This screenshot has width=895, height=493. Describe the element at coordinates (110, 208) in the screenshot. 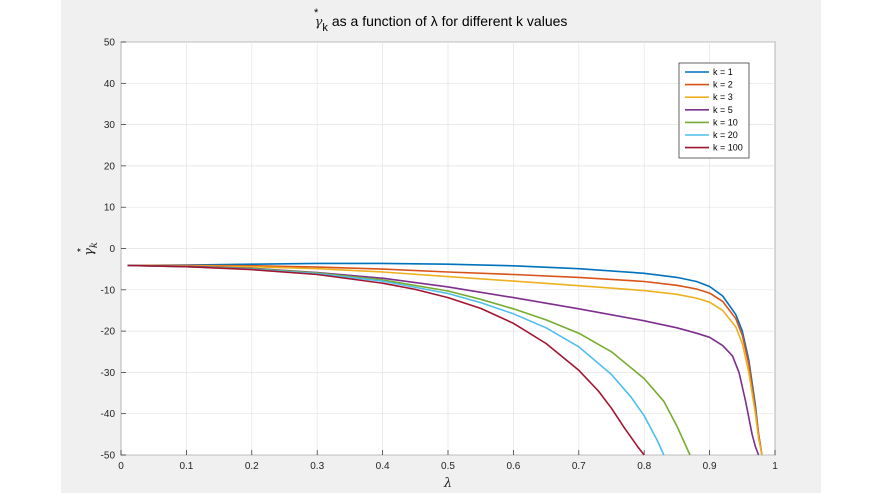

I see `y-tick-label: 10` at that location.